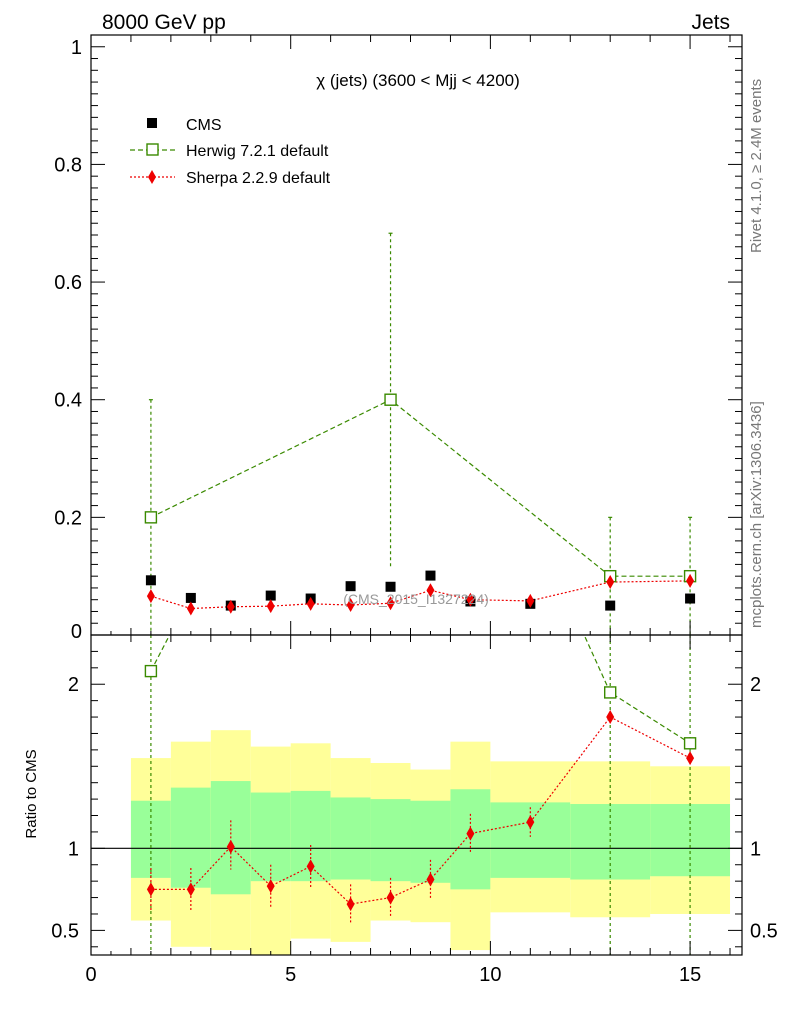  What do you see at coordinates (152, 177) in the screenshot?
I see `legend-marker-sherpa` at bounding box center [152, 177].